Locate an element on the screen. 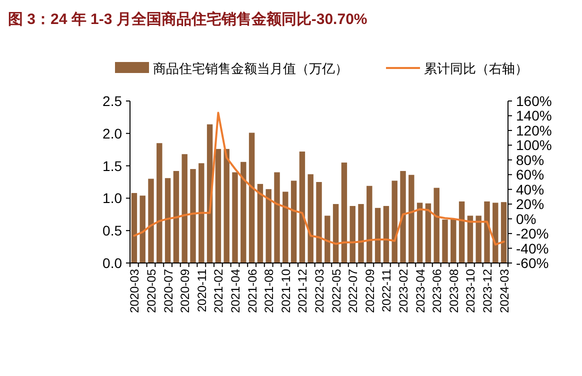 The height and width of the screenshot is (376, 582). x-tick-label: 2023-06 is located at coordinates (437, 291).